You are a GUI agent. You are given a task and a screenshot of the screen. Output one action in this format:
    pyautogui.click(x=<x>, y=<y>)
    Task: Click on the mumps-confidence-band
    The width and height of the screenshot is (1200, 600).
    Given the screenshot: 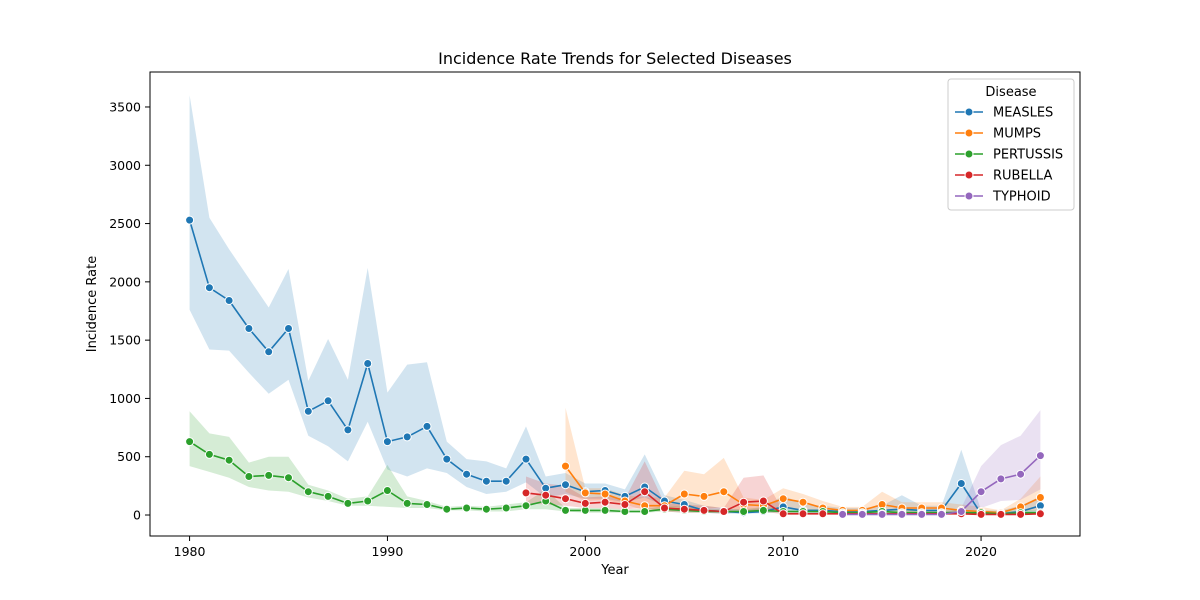 What is the action you would take?
    pyautogui.click(x=803, y=461)
    